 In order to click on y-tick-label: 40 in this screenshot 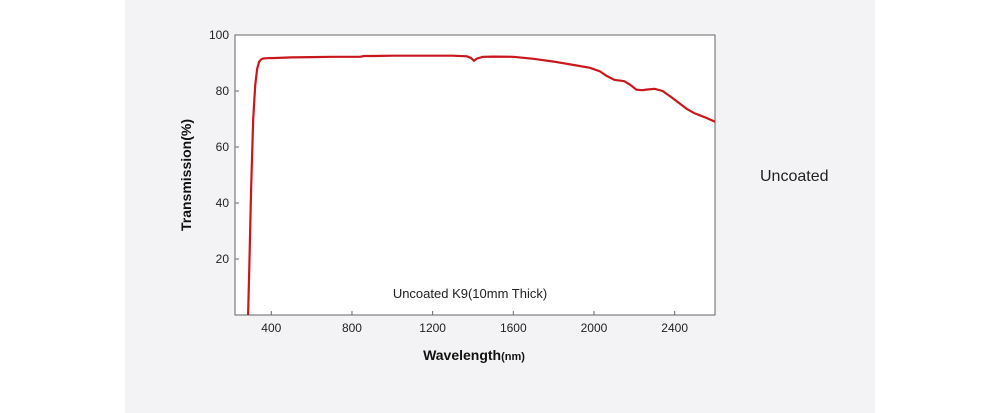, I will do `click(223, 203)`.